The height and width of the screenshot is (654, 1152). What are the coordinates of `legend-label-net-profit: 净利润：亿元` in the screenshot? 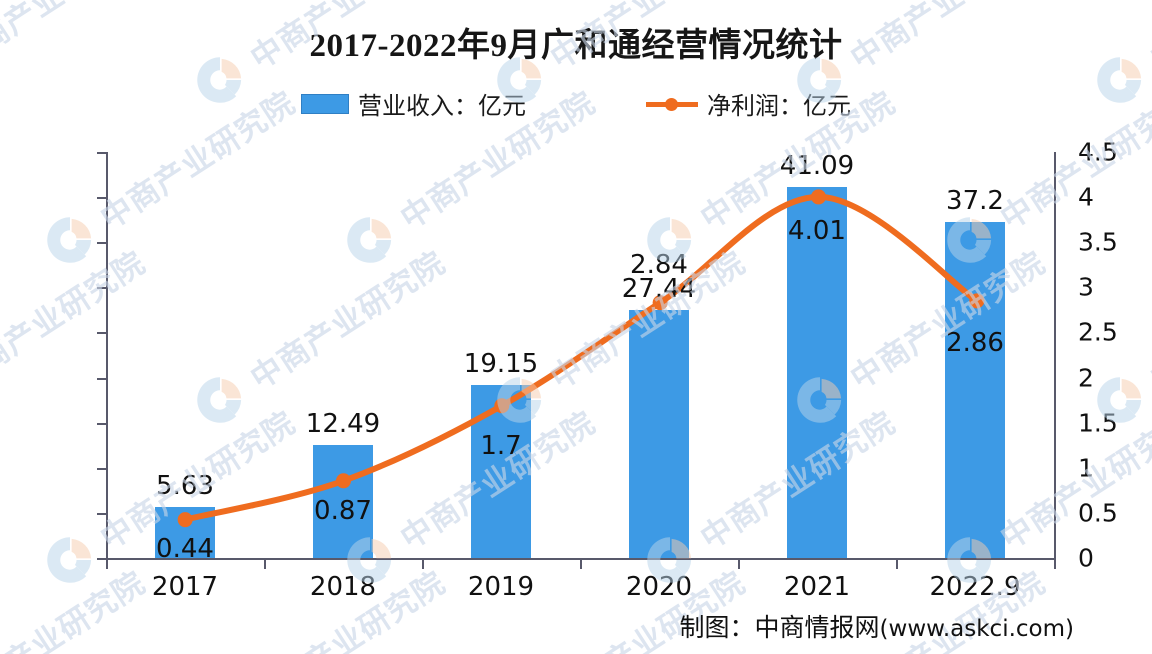 It's located at (779, 106).